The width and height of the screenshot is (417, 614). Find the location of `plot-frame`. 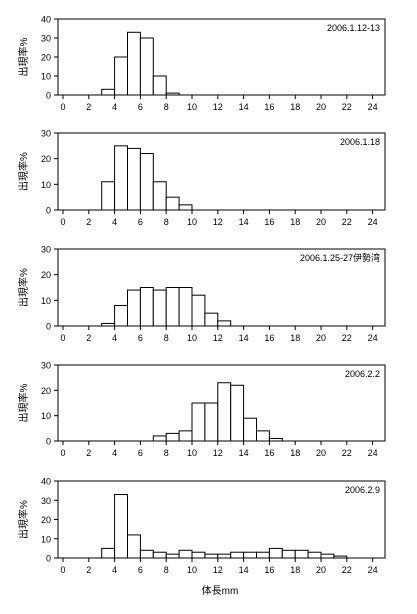

plot-frame is located at coordinates (221, 519).